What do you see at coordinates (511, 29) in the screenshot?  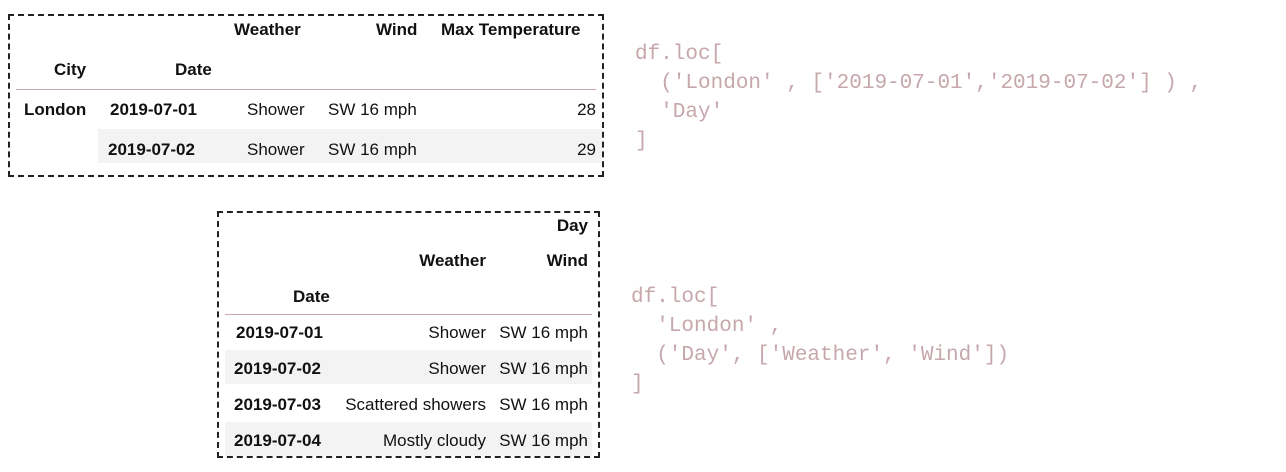 I see `col-header-max-temperature: Max Temperature` at bounding box center [511, 29].